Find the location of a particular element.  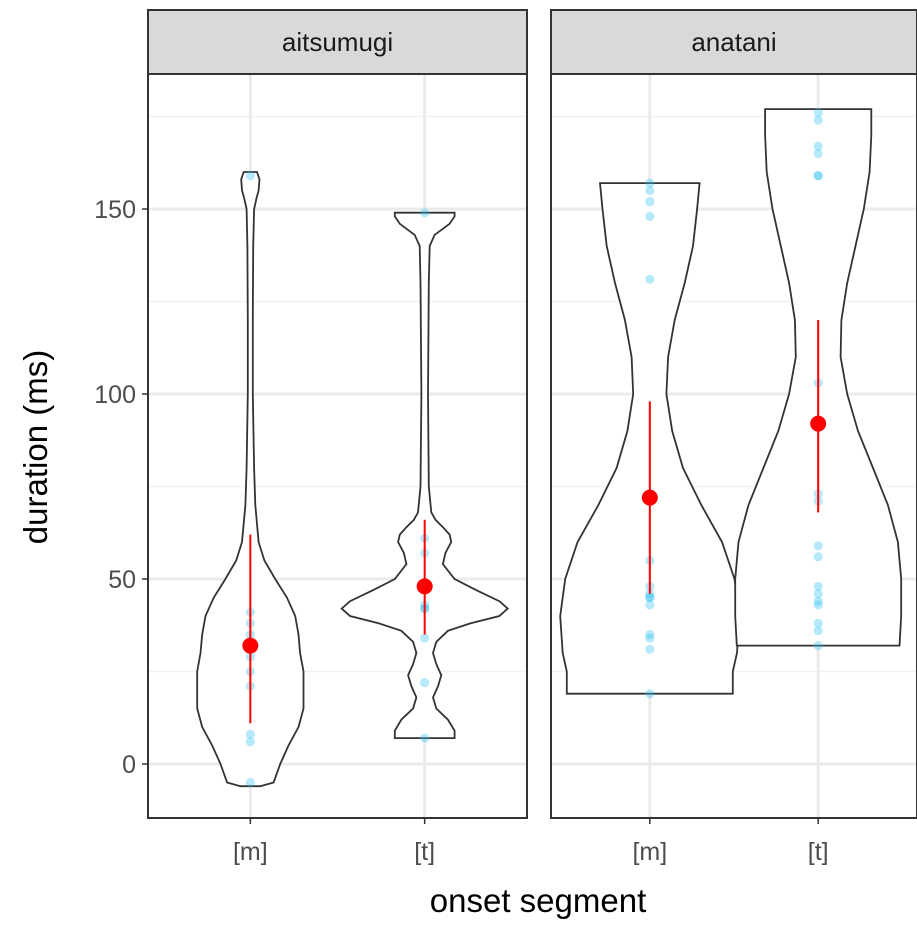

y-tick-label: 50 is located at coordinates (122, 580).